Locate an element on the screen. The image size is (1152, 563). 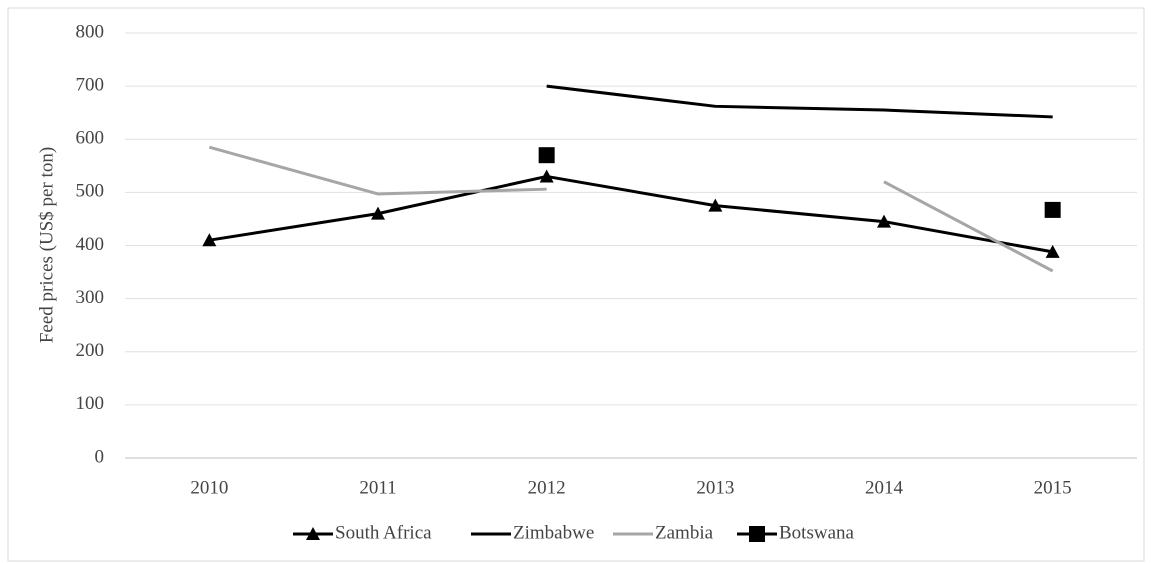
y-tick-label: 300 is located at coordinates (90, 297).